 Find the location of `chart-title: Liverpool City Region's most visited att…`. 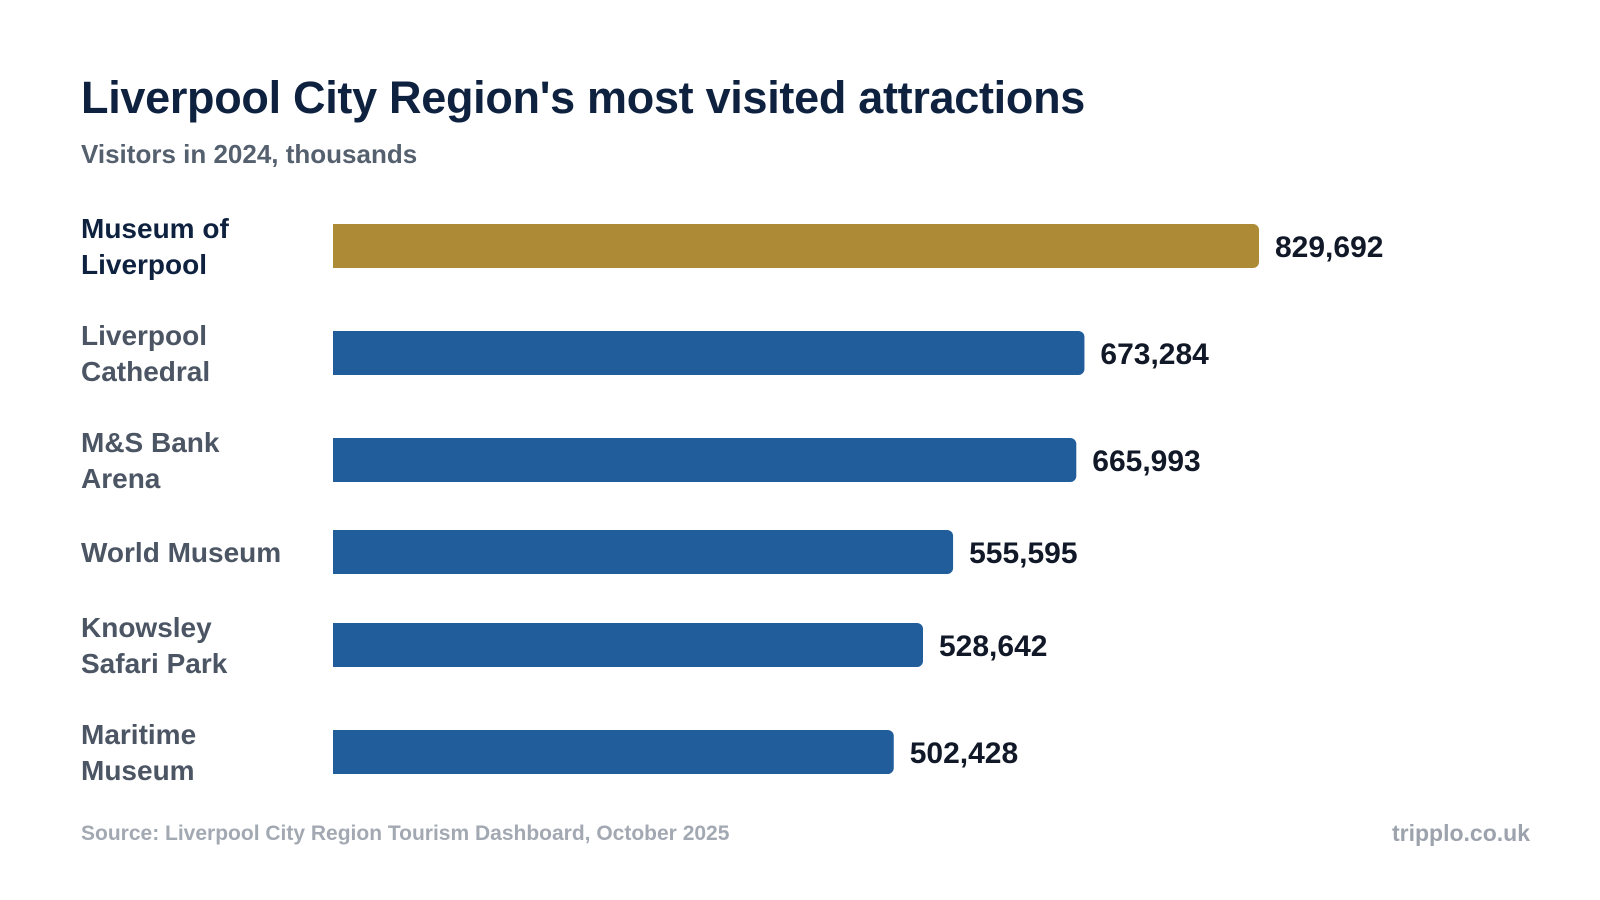

chart-title: Liverpool City Region's most visited att… is located at coordinates (583, 97).